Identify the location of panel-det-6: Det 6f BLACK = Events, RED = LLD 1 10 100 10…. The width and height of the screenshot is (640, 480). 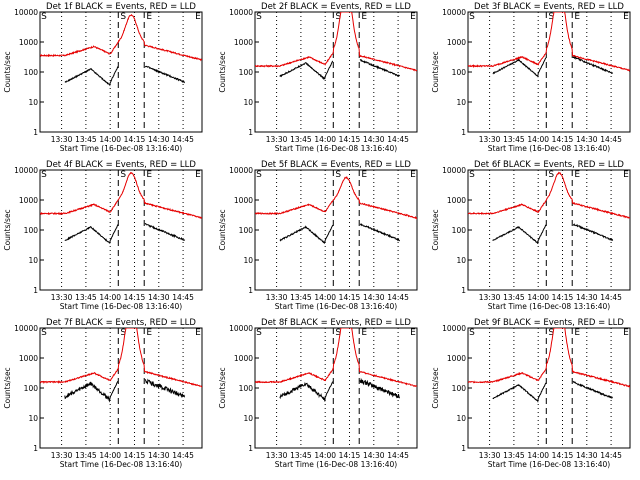
(531, 235).